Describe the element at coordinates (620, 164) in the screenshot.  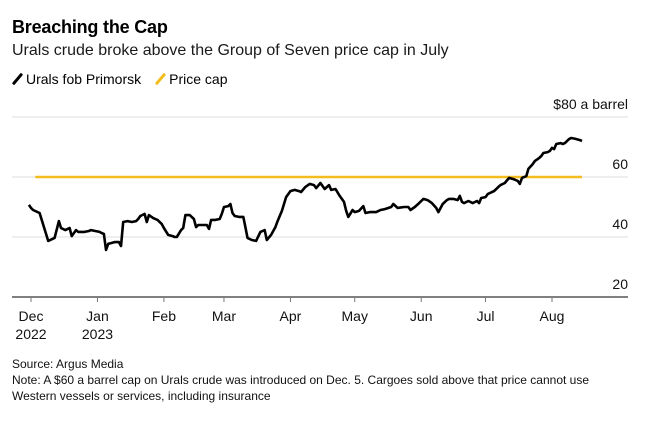
I see `y-tick-label-60: 60` at that location.